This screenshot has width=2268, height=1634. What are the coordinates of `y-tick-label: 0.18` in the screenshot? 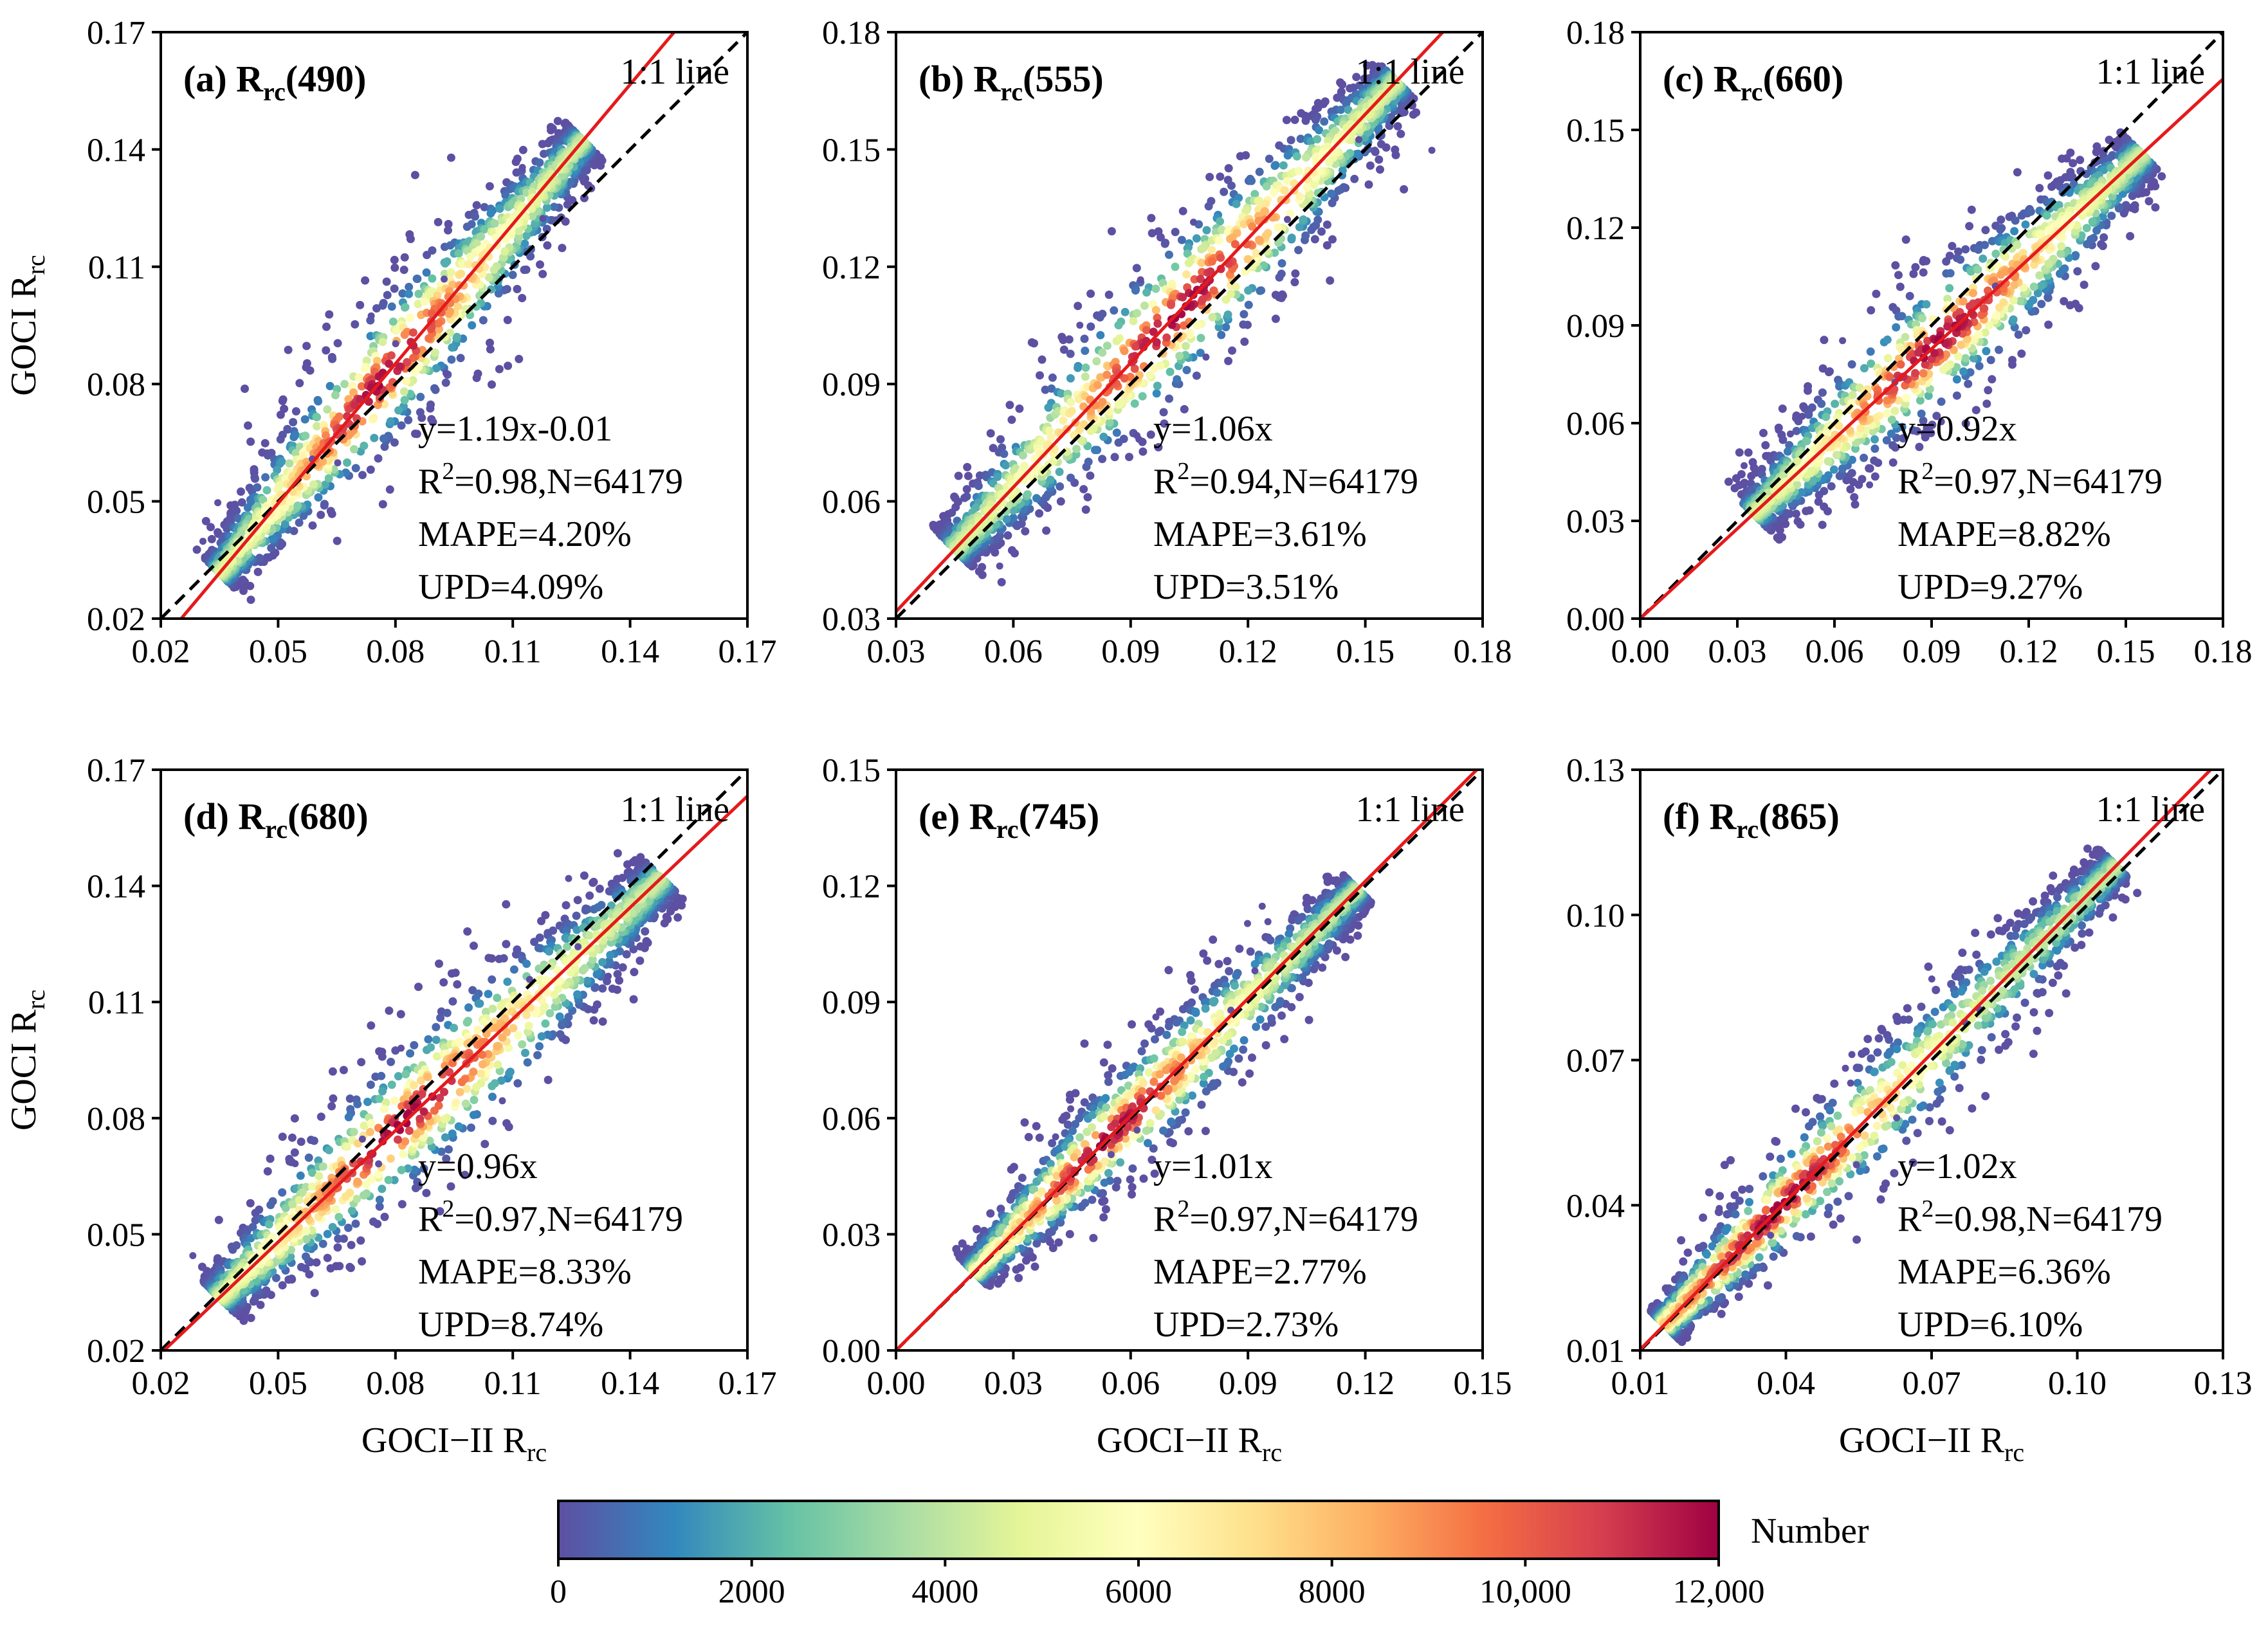 It's located at (851, 33).